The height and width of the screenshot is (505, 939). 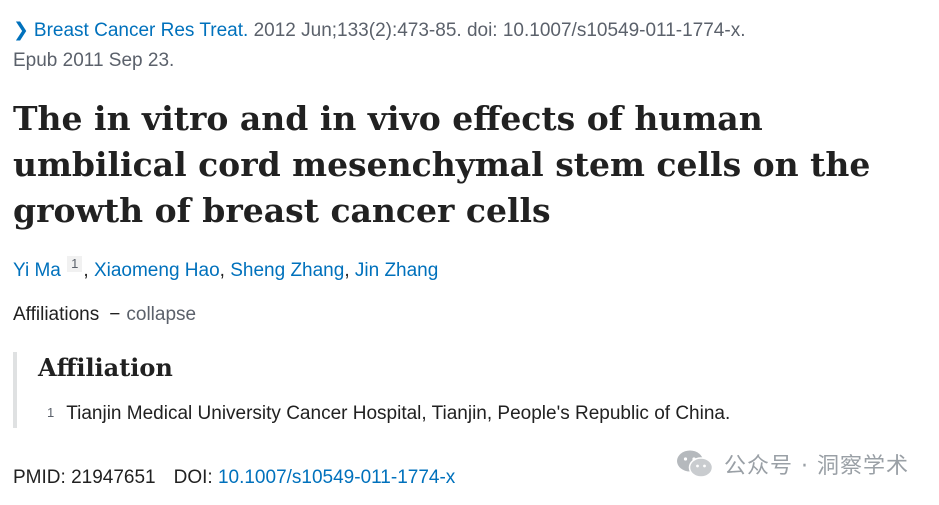 What do you see at coordinates (37, 270) in the screenshot?
I see `author-link: Yi Ma` at bounding box center [37, 270].